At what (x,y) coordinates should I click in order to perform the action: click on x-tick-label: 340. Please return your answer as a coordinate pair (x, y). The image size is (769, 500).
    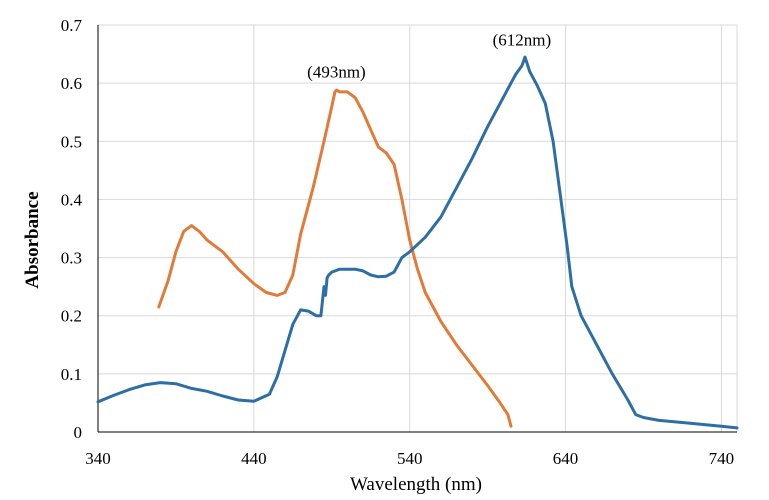
    Looking at the image, I should click on (98, 458).